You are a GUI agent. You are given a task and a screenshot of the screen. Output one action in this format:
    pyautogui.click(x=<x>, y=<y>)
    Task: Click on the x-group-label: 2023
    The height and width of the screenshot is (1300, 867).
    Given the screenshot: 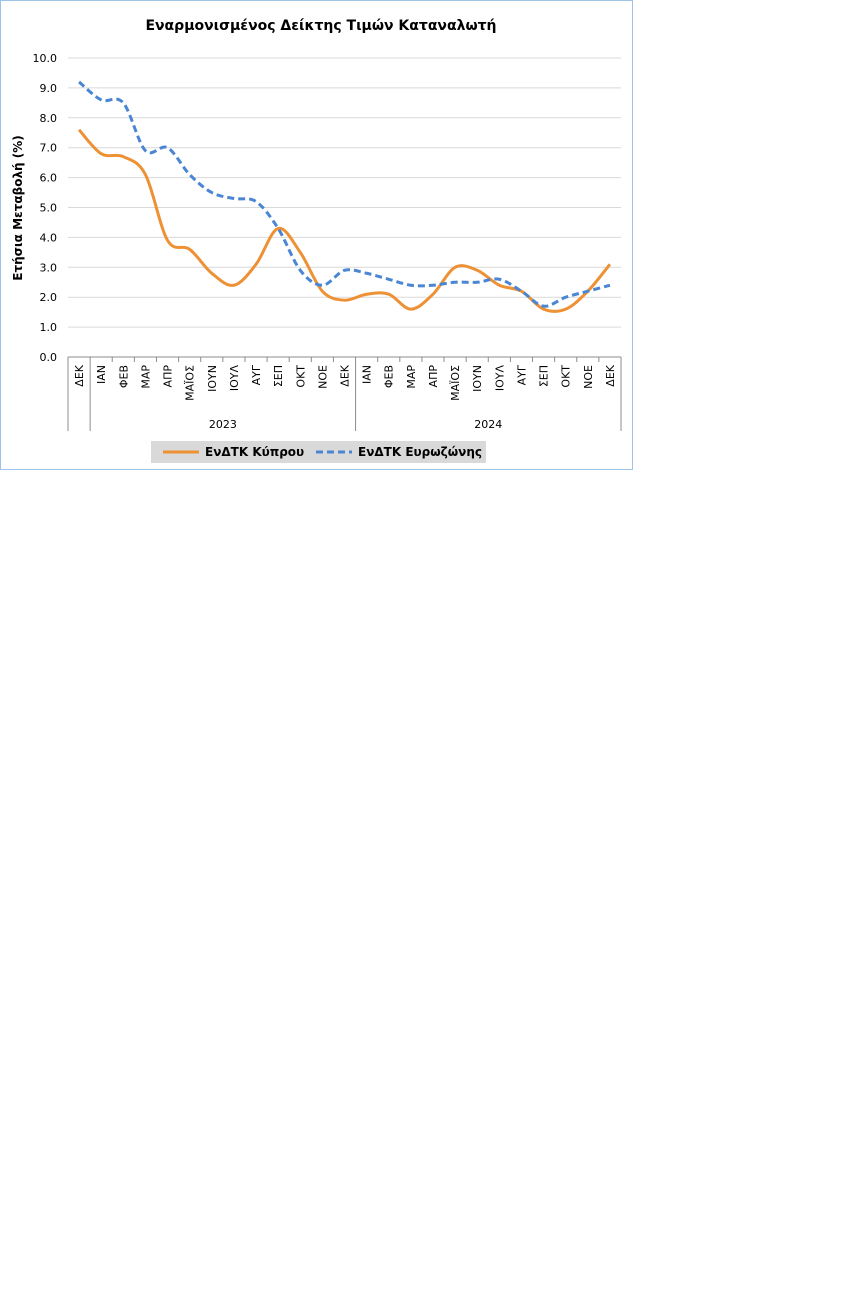 What is the action you would take?
    pyautogui.click(x=223, y=424)
    